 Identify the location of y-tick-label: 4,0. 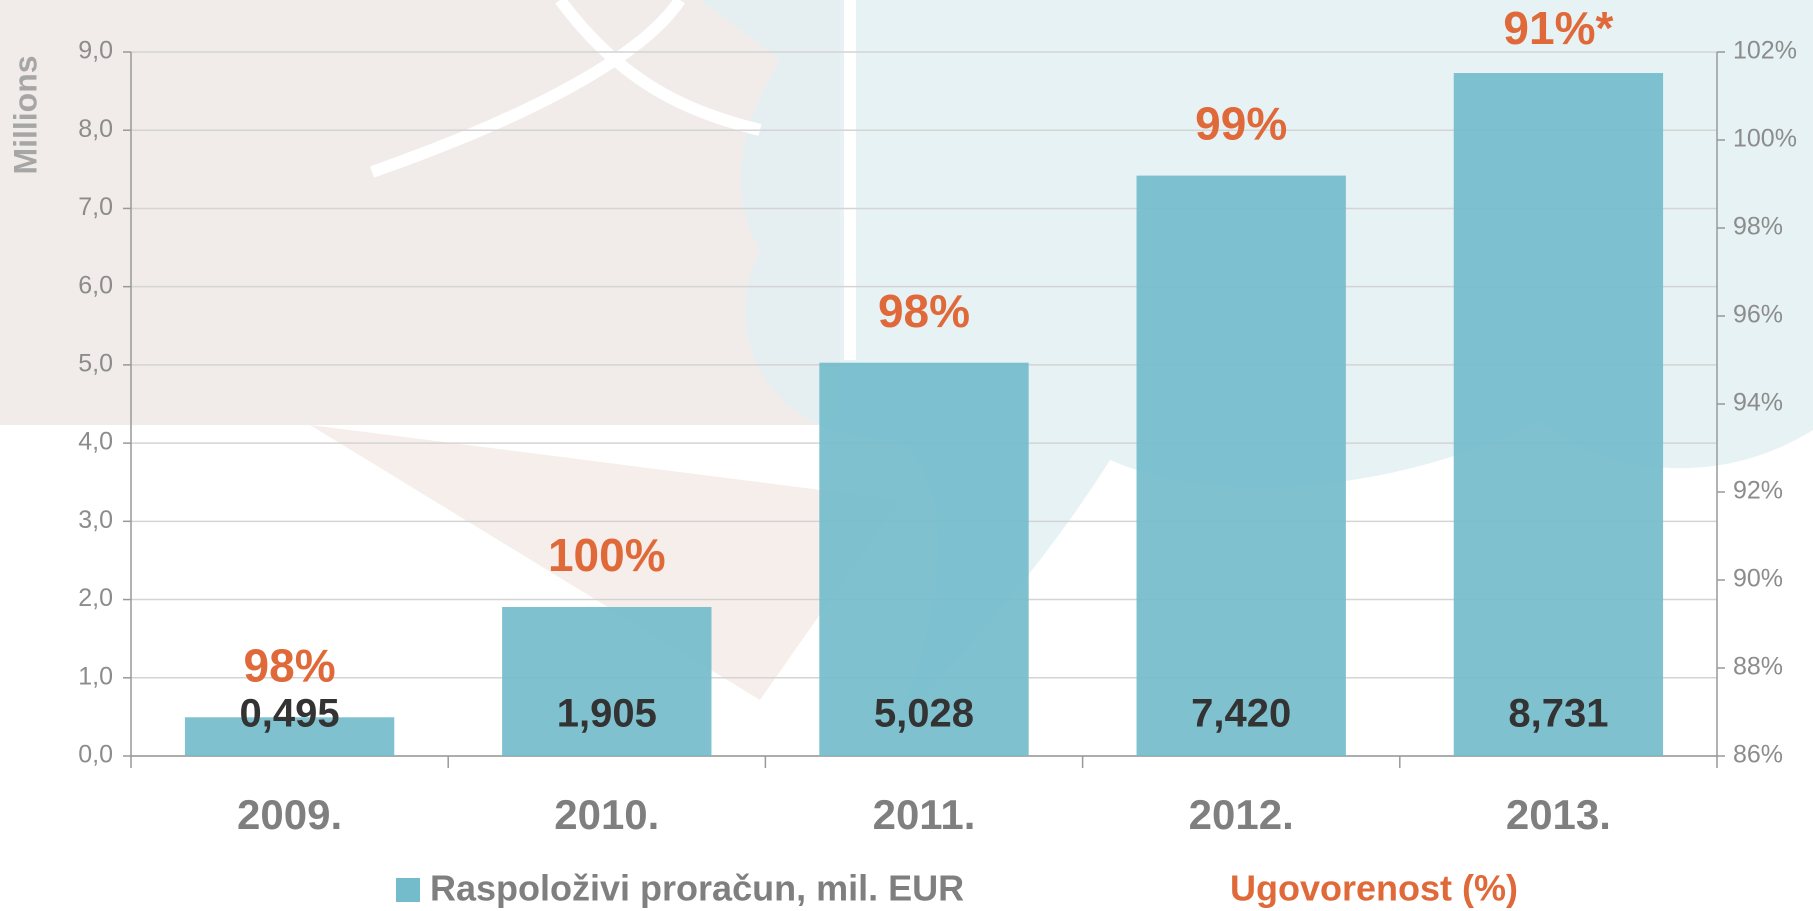
(95, 442).